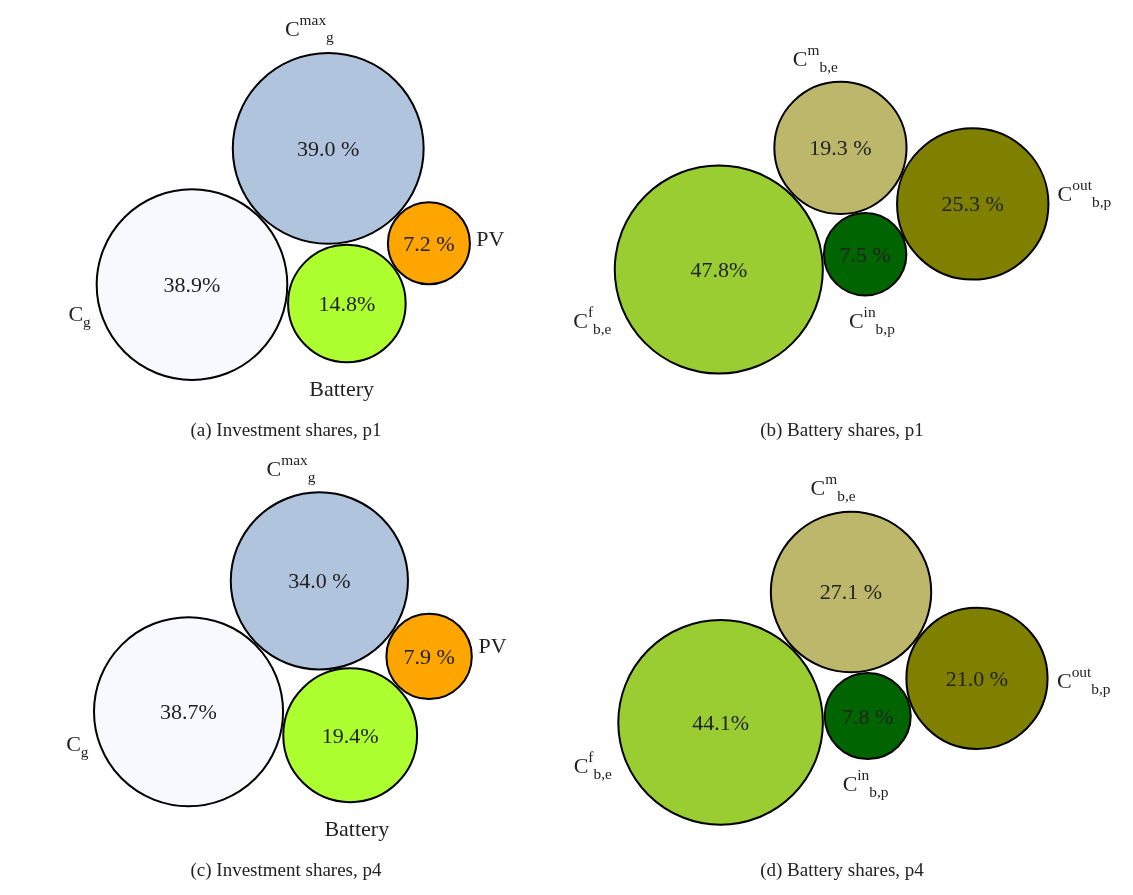  Describe the element at coordinates (977, 678) in the screenshot. I see `data-label: 21.0 %` at that location.